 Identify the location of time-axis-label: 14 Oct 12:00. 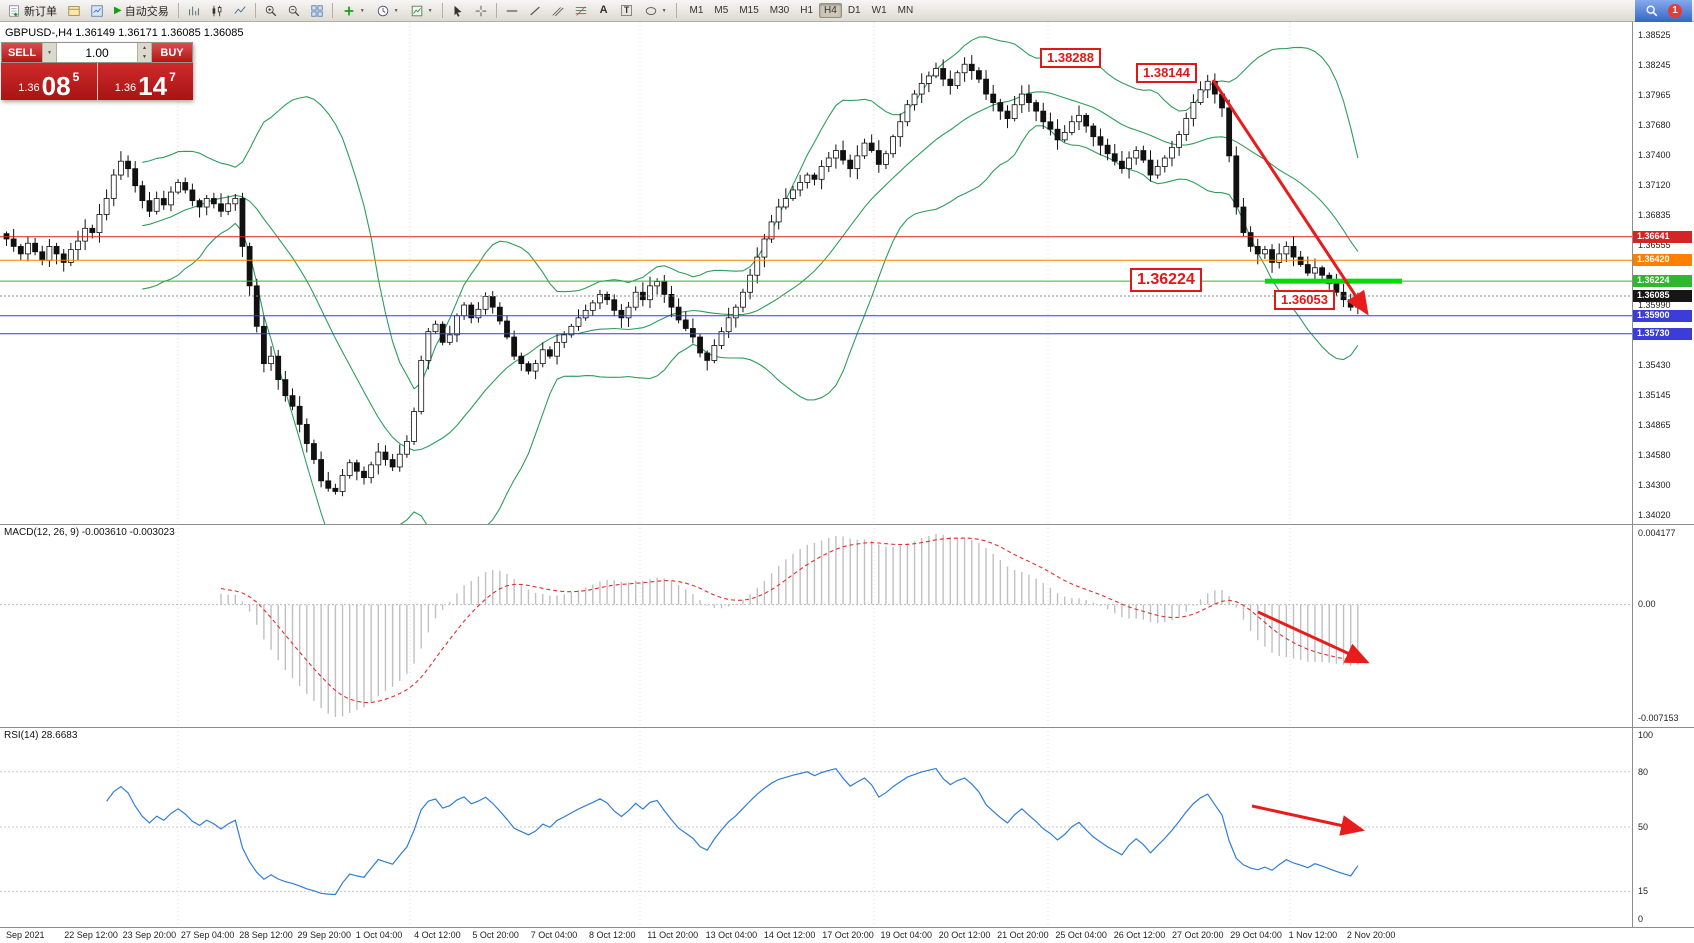
(789, 935).